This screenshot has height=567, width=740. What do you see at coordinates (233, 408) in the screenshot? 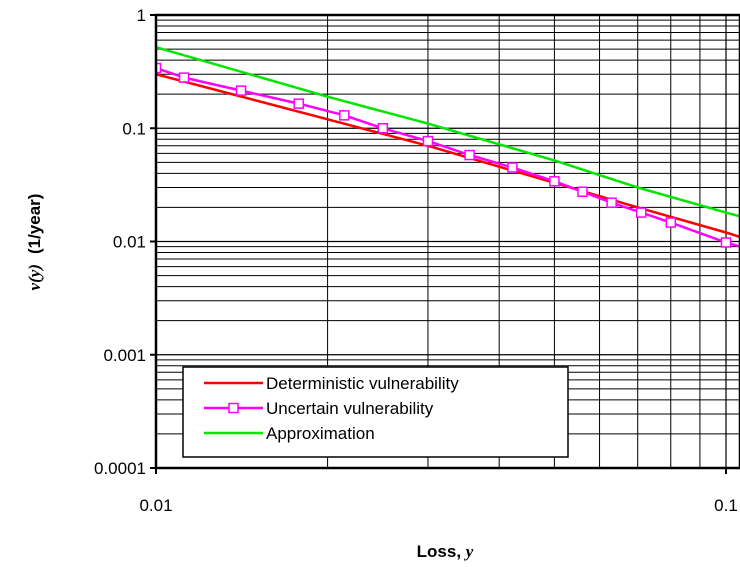
I see `legend-marker-uncertain-vulnerability` at bounding box center [233, 408].